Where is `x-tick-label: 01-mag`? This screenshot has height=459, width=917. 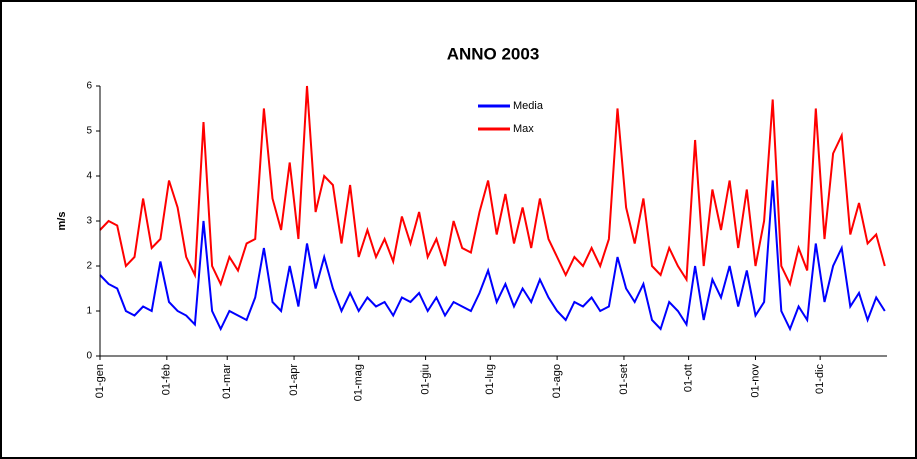
x-tick-label: 01-mag is located at coordinates (359, 382).